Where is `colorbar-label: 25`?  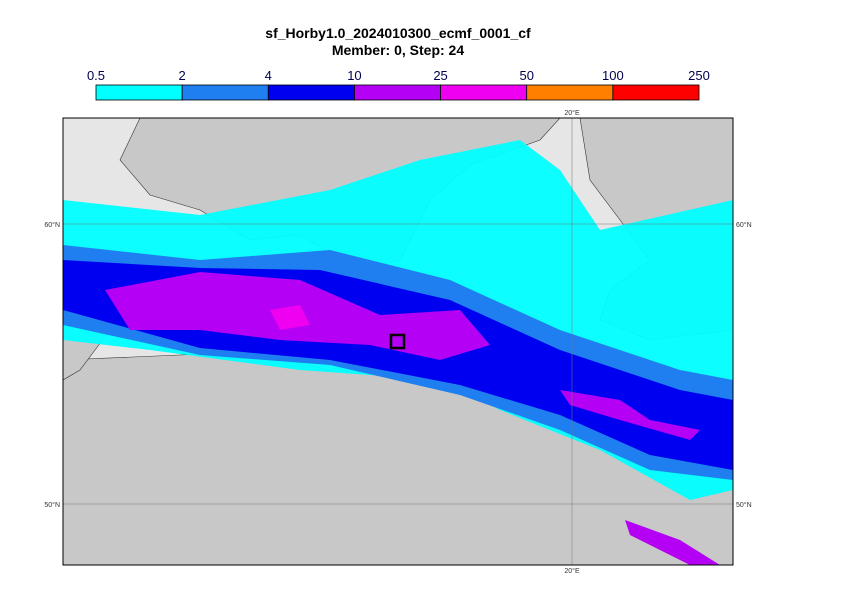
colorbar-label: 25 is located at coordinates (440, 75).